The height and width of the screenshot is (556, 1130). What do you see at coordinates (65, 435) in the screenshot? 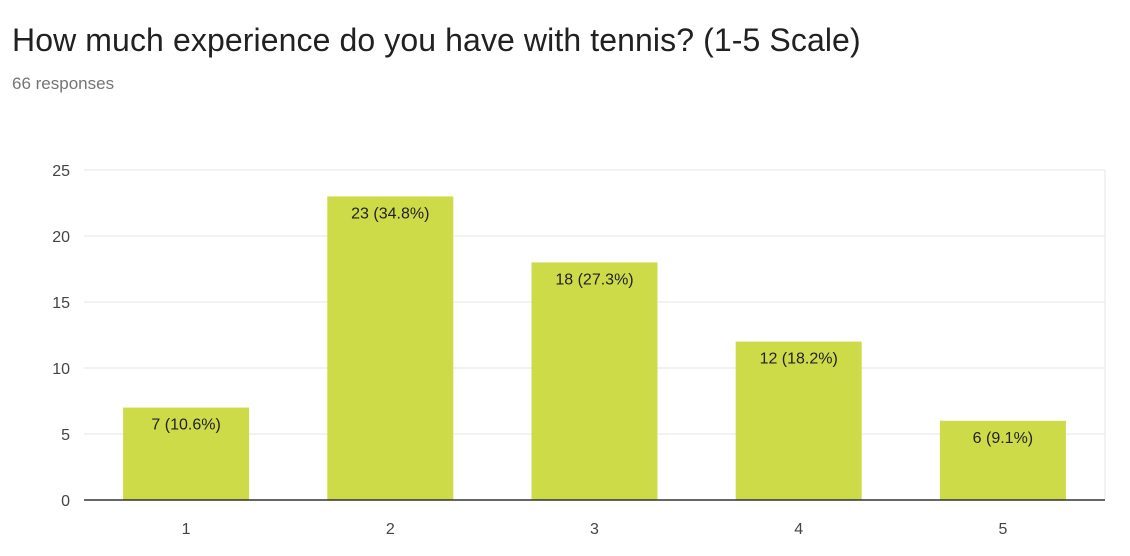
I see `y-tick-label: 5` at bounding box center [65, 435].